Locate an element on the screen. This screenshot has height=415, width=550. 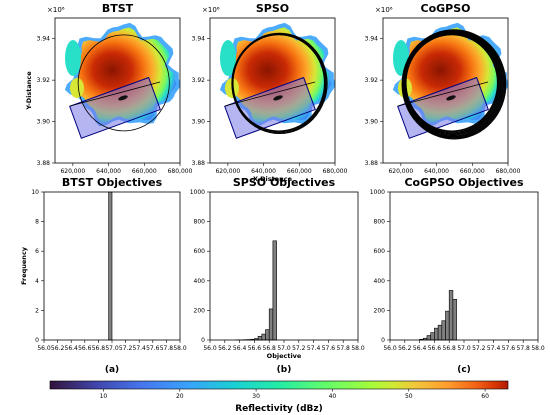
x-axis-label: Objective is located at coordinates (284, 356).